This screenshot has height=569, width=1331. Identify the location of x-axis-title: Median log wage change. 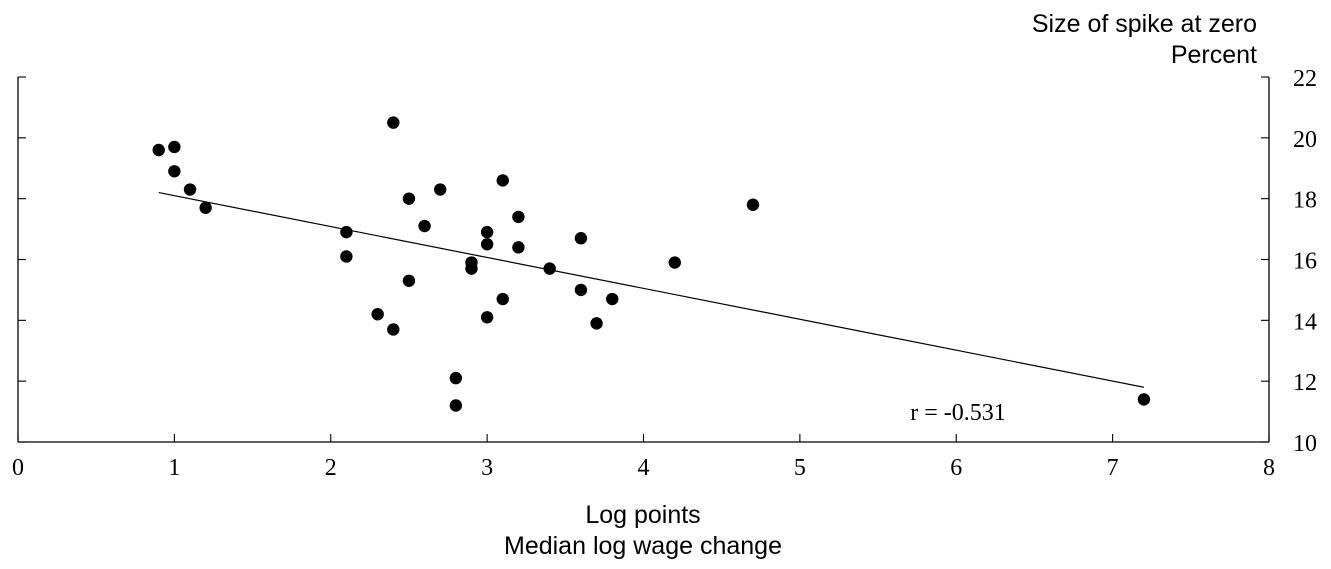
(643, 546).